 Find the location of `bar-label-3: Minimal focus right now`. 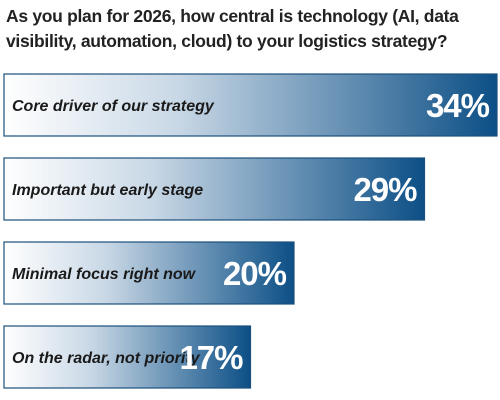

bar-label-3: Minimal focus right now is located at coordinates (104, 274).